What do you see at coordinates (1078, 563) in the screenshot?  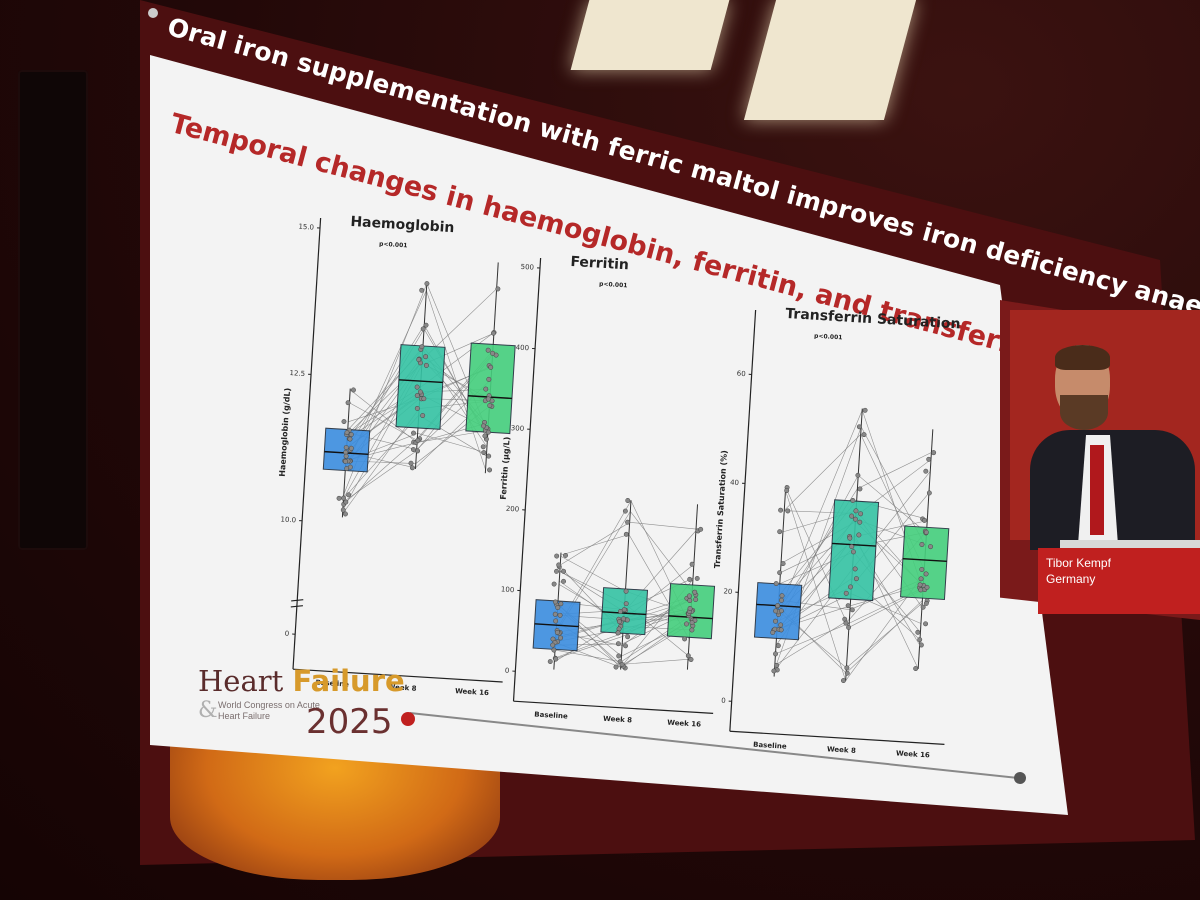 I see `speaker-name: Tibor Kempf` at bounding box center [1078, 563].